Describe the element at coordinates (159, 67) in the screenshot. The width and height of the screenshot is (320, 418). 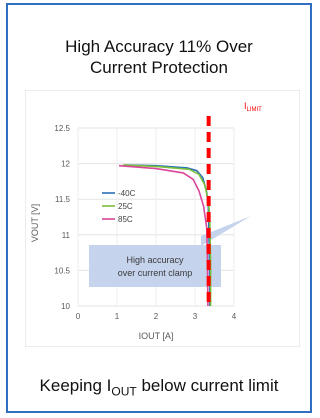
I see `title-line-2: Current Protection` at that location.